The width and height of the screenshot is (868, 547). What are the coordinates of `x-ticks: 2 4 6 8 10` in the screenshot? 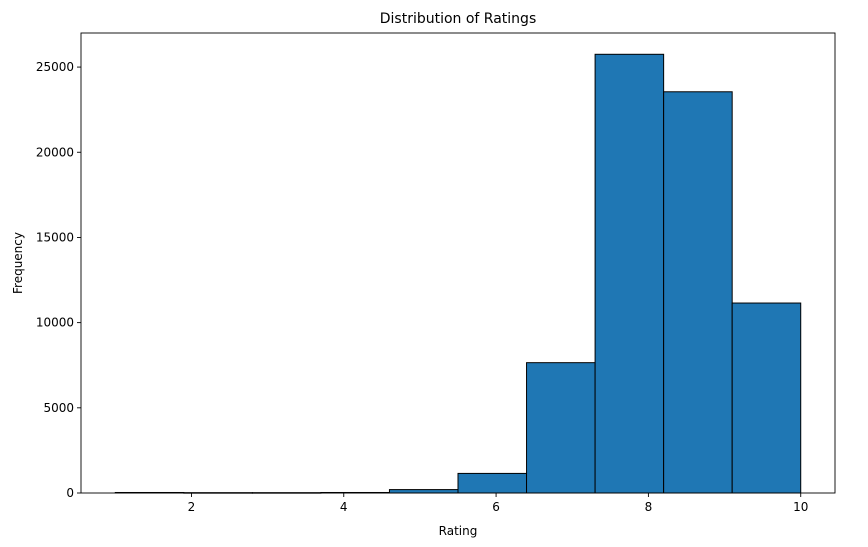 It's located at (498, 503).